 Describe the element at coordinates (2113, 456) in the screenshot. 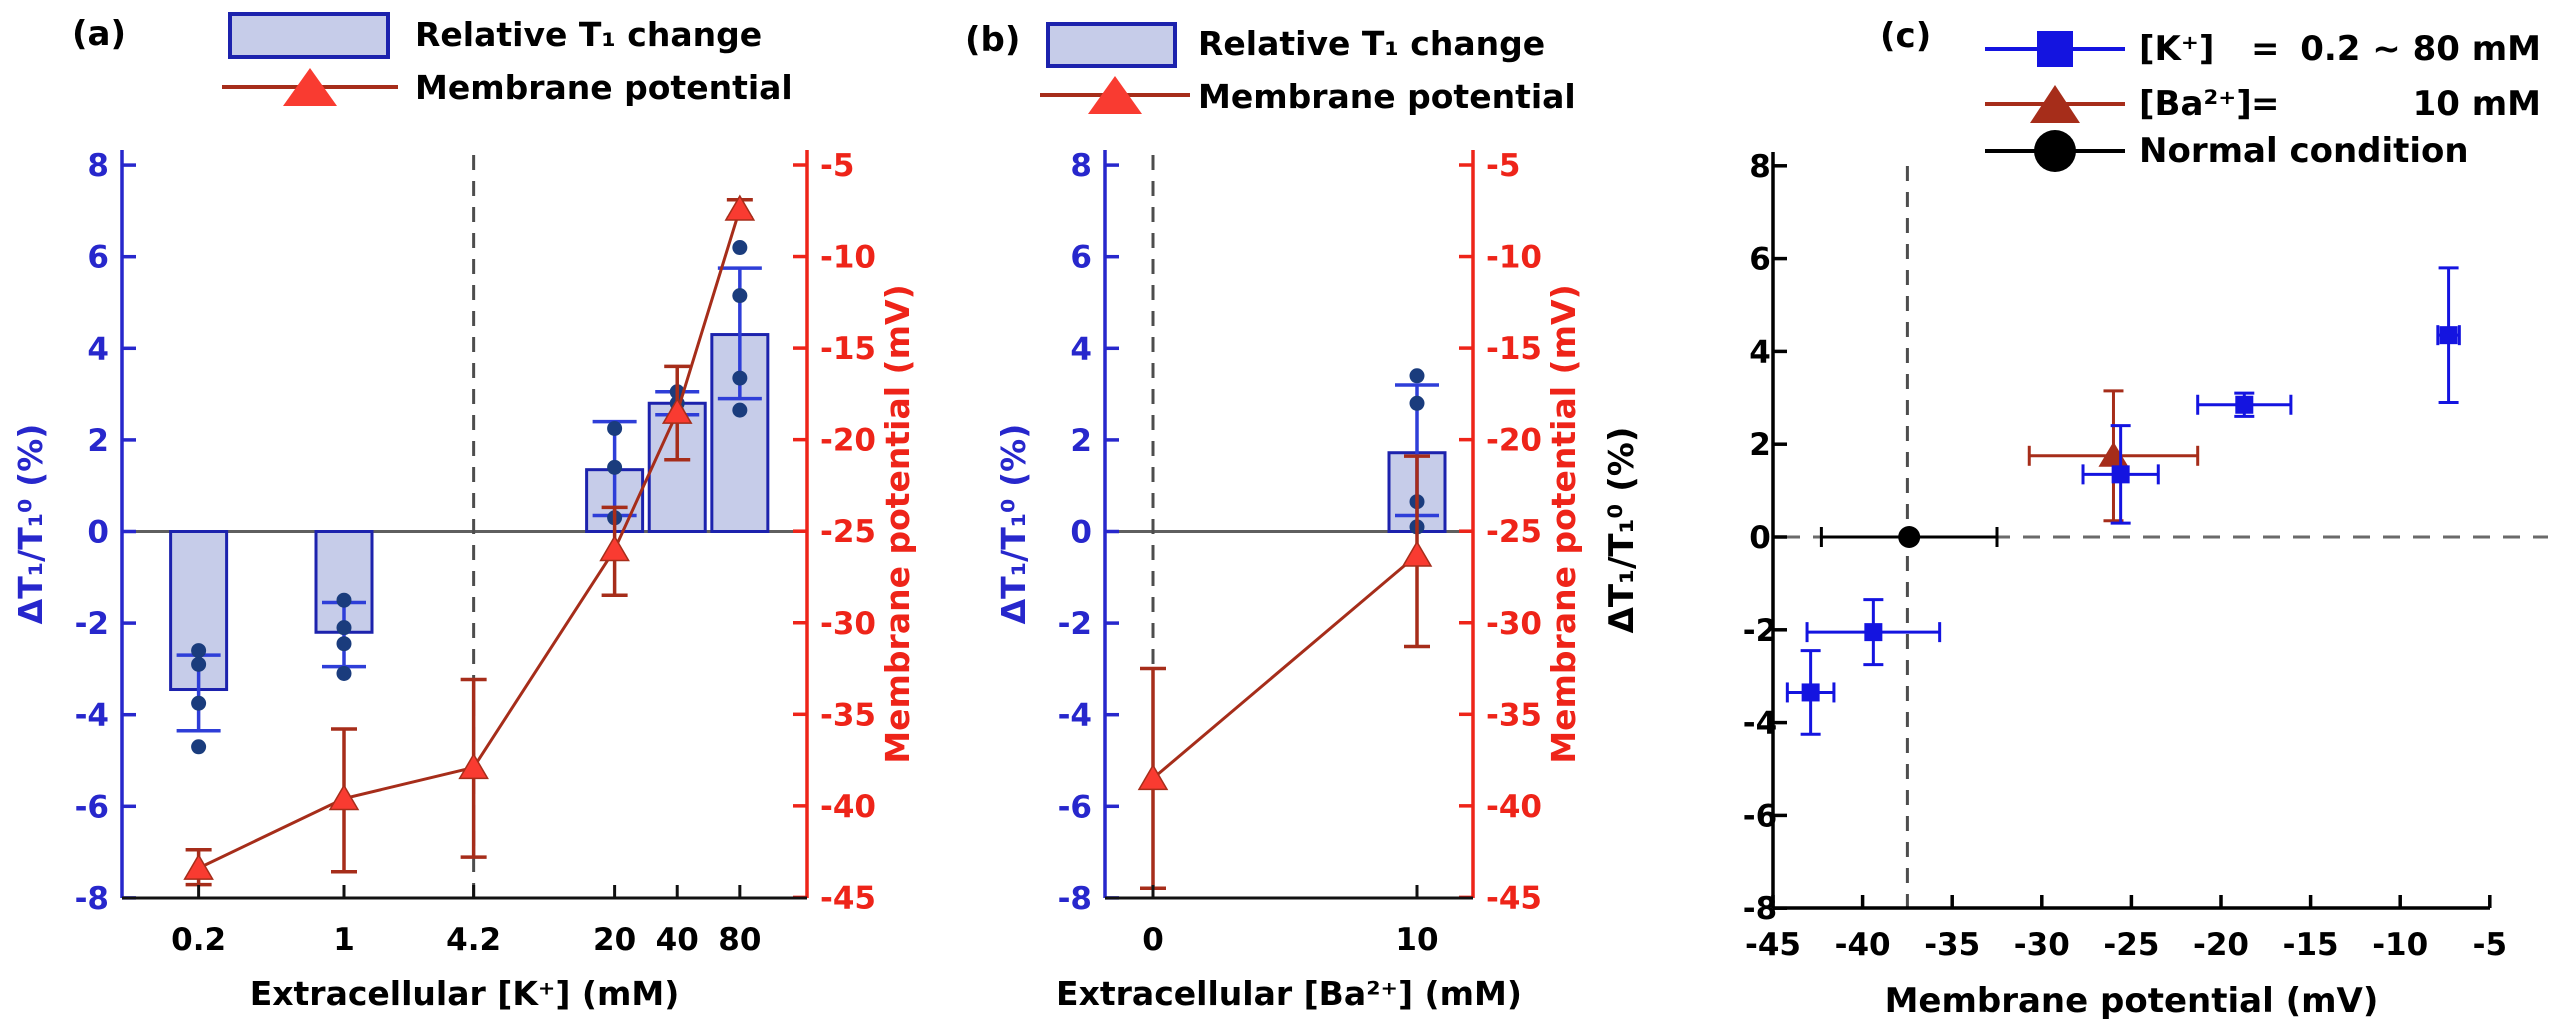

I see `series-triangle` at that location.